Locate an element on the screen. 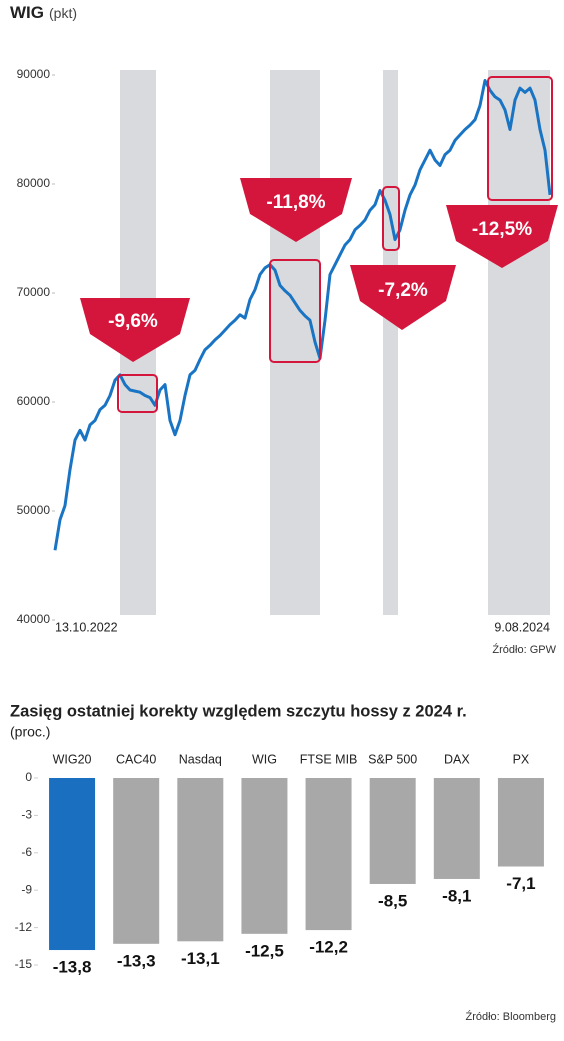  y-tick-label: 50000 is located at coordinates (34, 510).